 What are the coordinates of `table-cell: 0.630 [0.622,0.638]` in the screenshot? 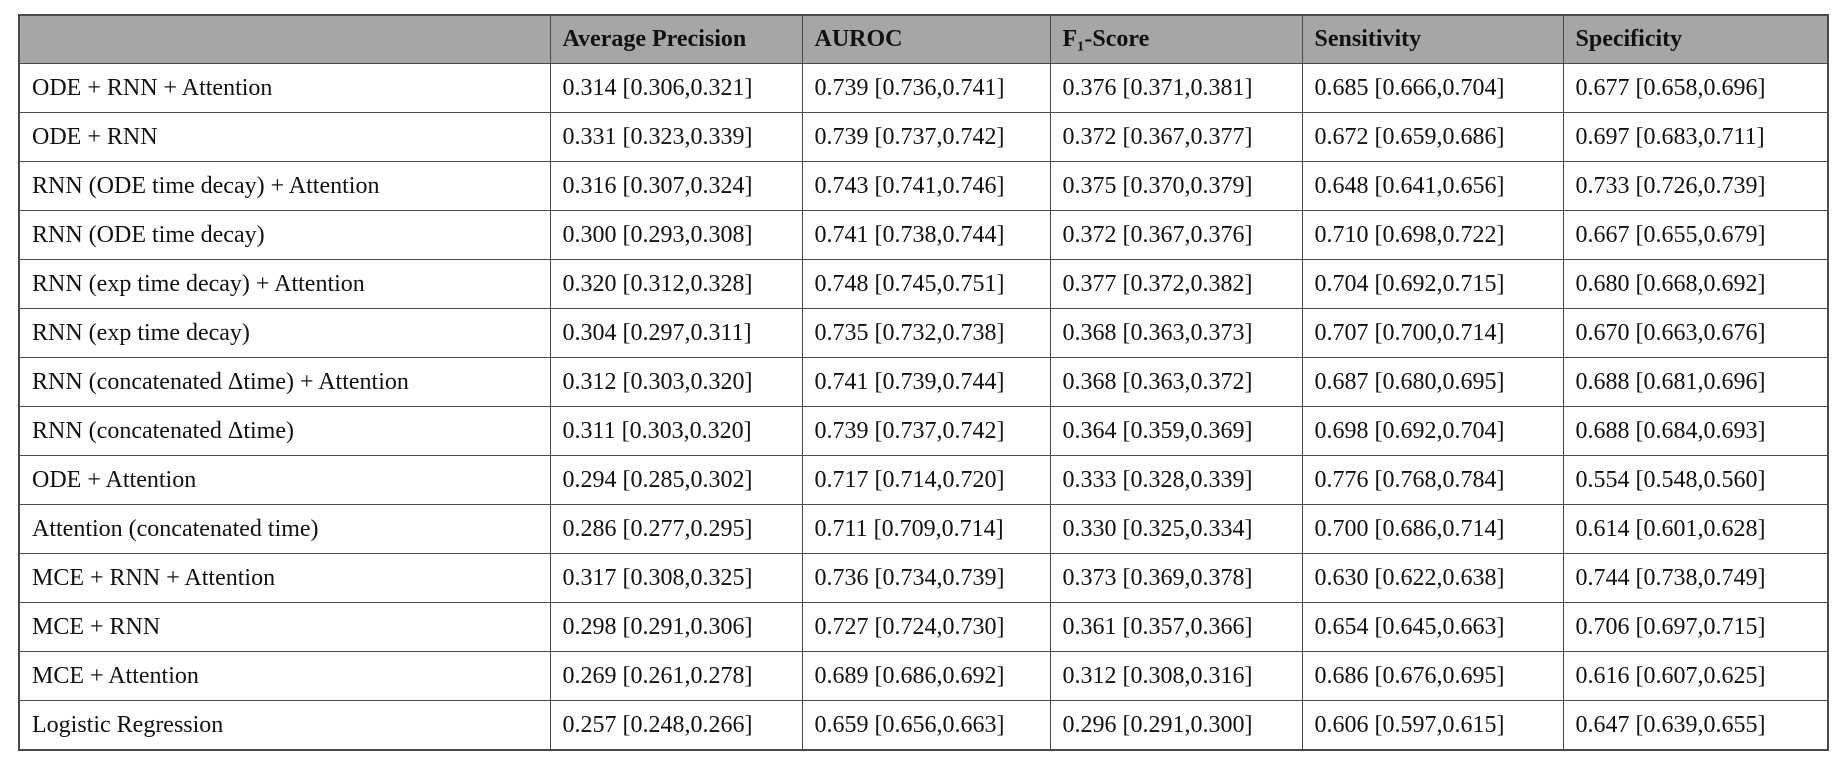 It's located at (1432, 578).